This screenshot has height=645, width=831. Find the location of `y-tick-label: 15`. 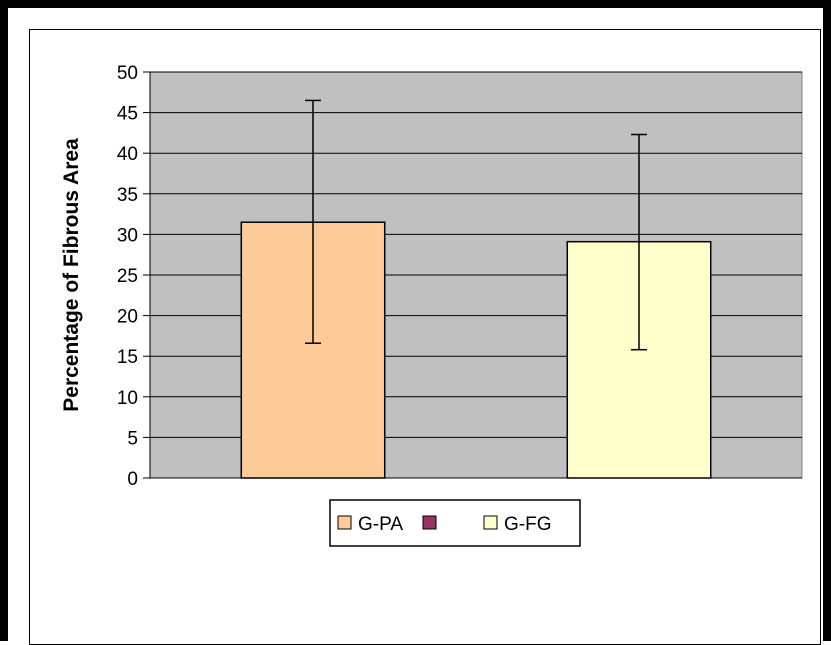

y-tick-label: 15 is located at coordinates (127, 357).